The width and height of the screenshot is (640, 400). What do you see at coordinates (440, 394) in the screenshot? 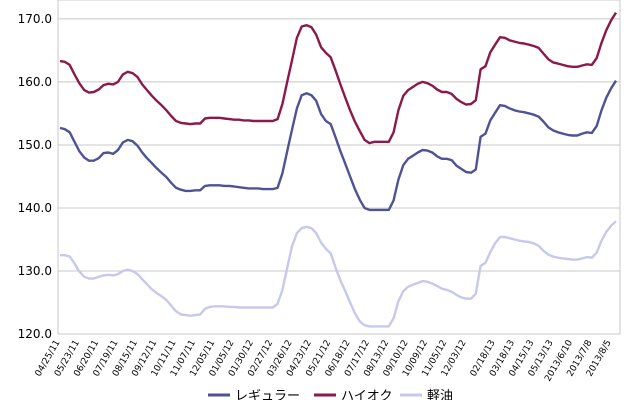
I see `legend-label: 軽油` at bounding box center [440, 394].